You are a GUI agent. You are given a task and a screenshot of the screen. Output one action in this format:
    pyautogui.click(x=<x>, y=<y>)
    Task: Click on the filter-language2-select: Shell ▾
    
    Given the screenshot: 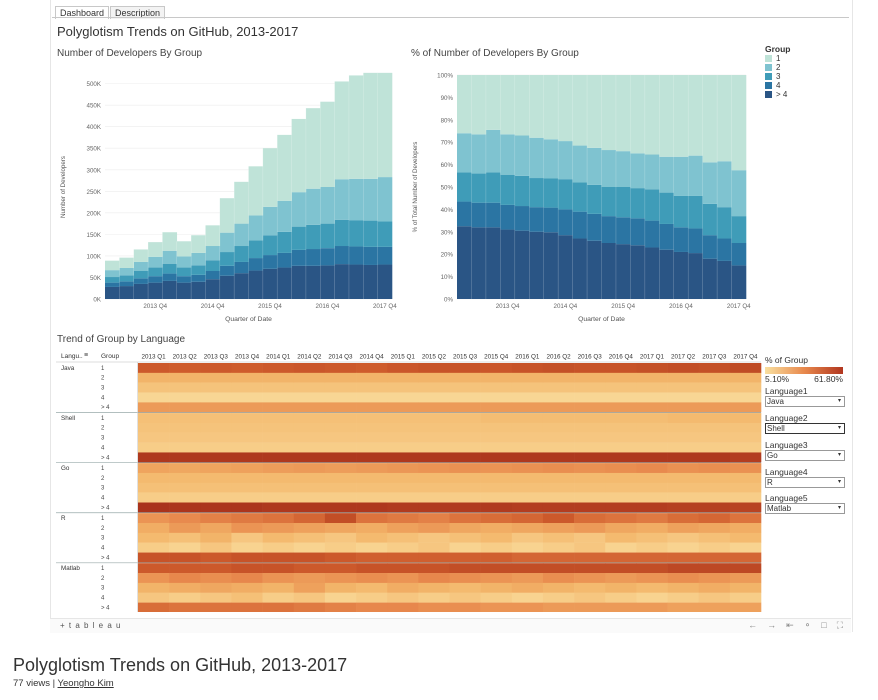 What is the action you would take?
    pyautogui.click(x=805, y=428)
    